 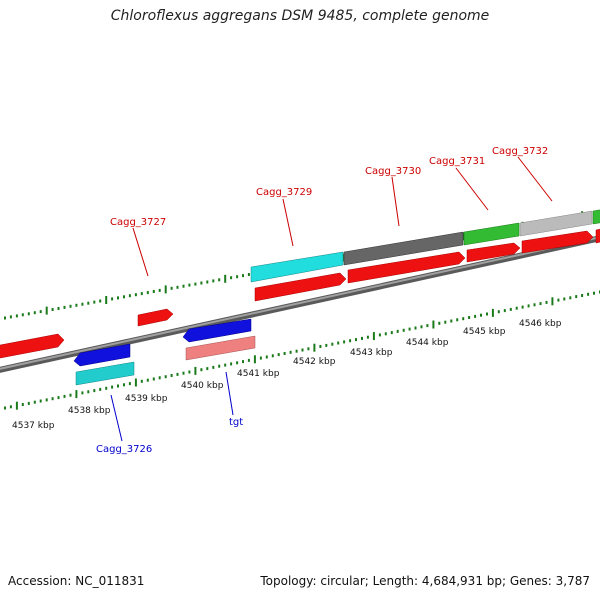 I want to click on kbp-label: 4546 kbp, so click(x=540, y=324).